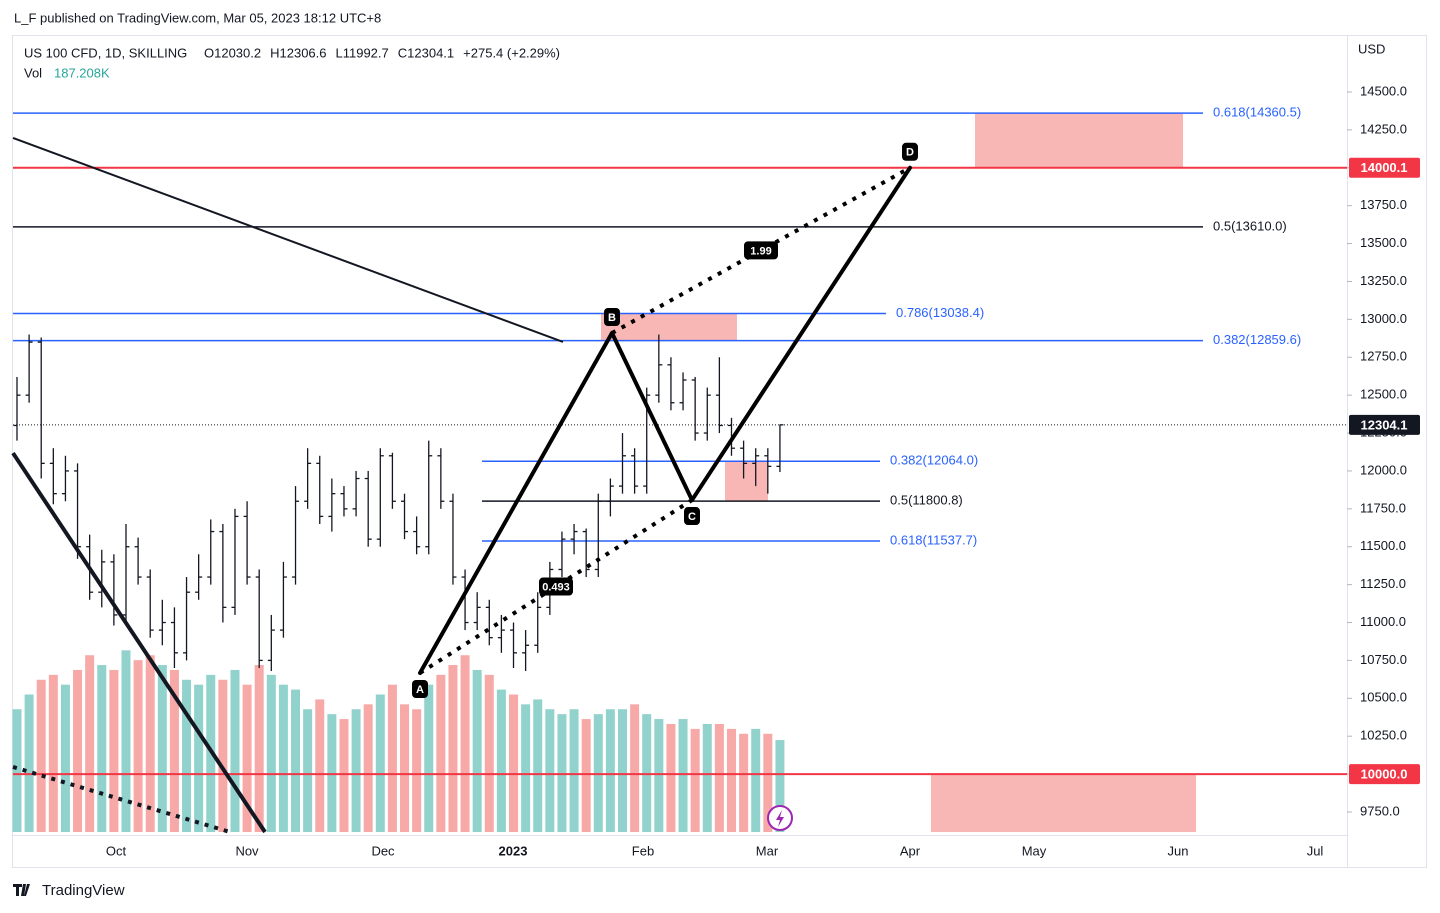 Image resolution: width=1440 pixels, height=913 pixels. I want to click on y-tick-label: 12000.0, so click(1383, 469).